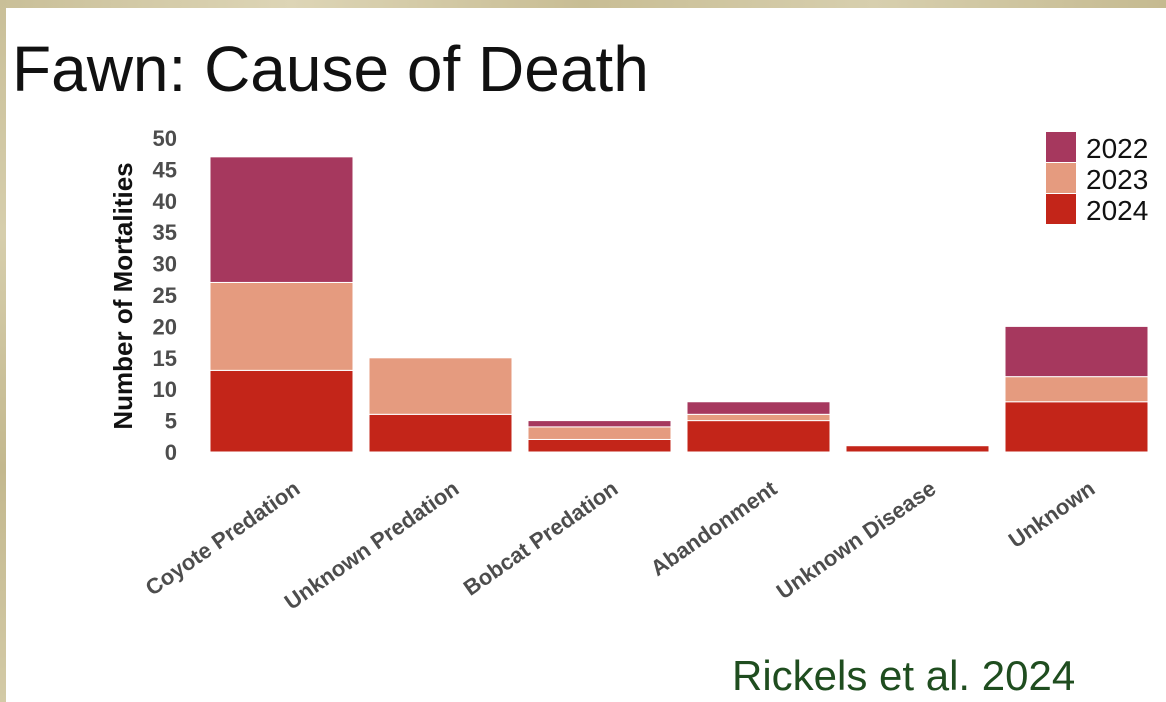 Image resolution: width=1166 pixels, height=702 pixels. I want to click on x-tick-label: Unknown, so click(1051, 514).